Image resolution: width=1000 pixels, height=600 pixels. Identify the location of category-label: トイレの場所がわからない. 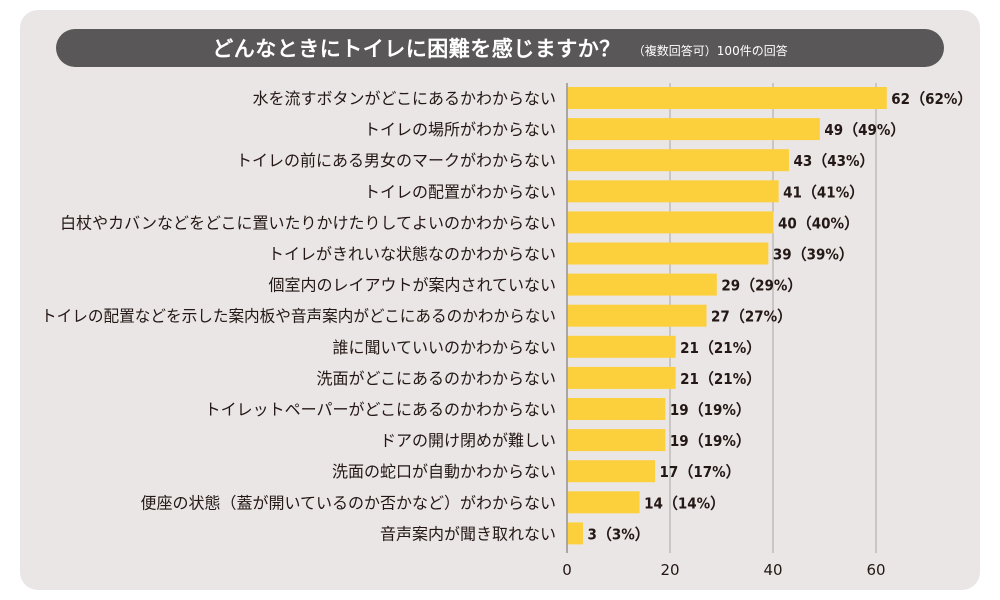
(460, 129).